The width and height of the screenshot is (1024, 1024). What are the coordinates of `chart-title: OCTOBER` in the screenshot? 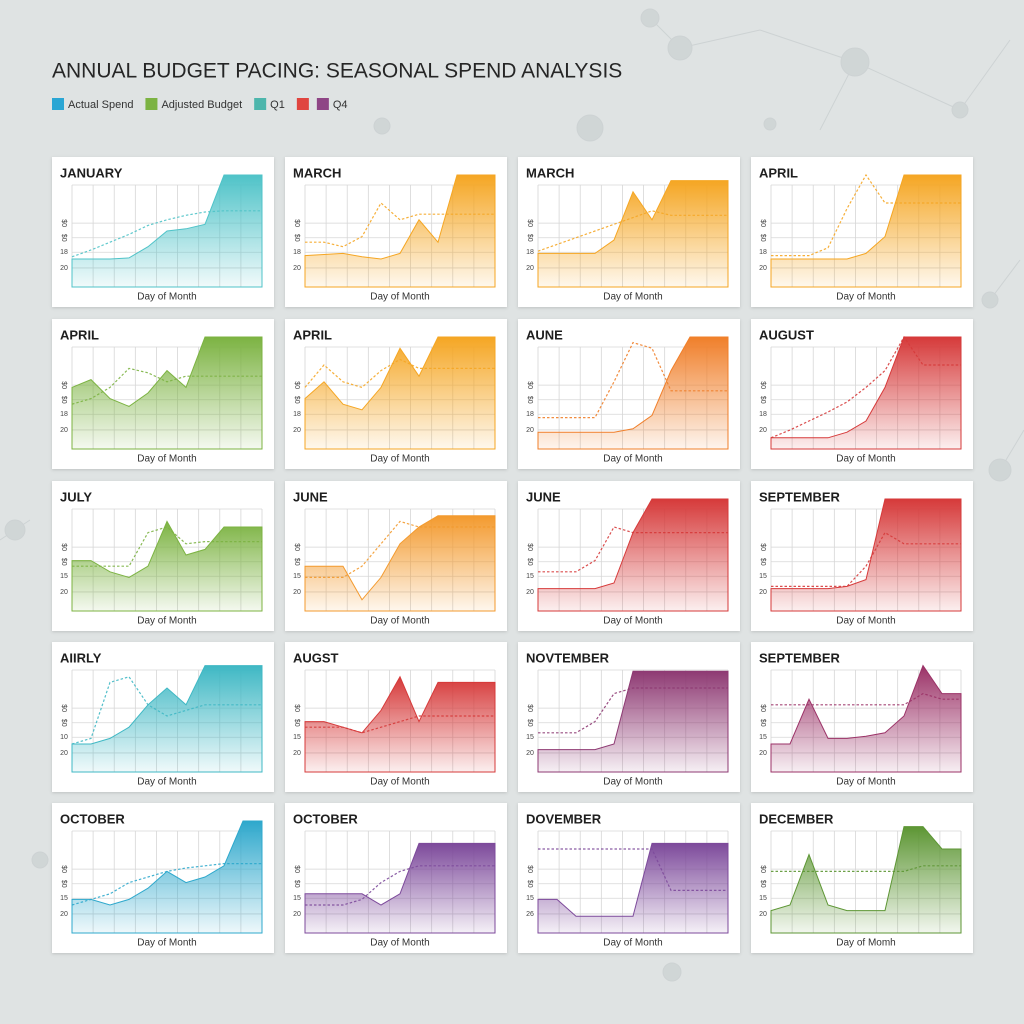 It's located at (92, 818).